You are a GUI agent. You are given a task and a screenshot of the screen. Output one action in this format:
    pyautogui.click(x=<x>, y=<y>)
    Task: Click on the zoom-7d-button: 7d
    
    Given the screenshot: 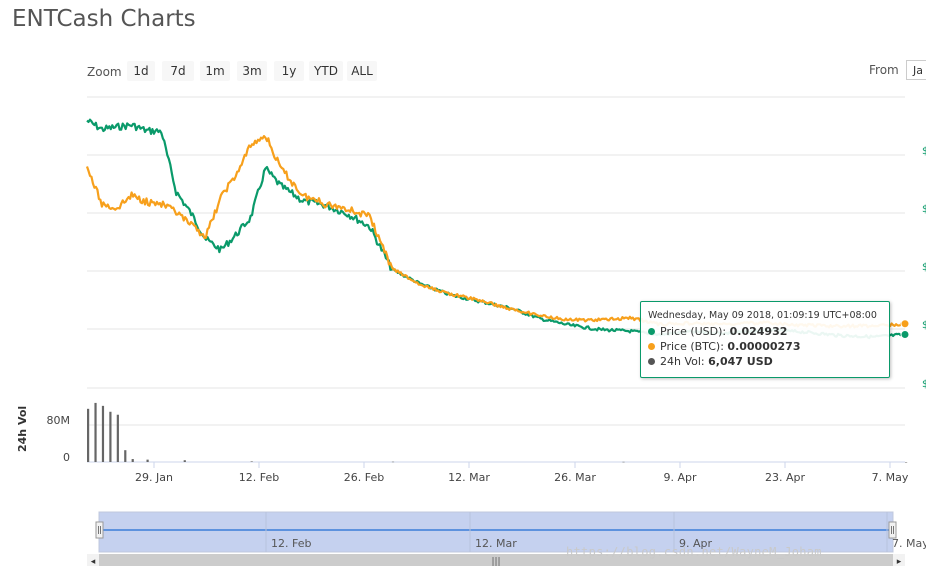 What is the action you would take?
    pyautogui.click(x=178, y=71)
    